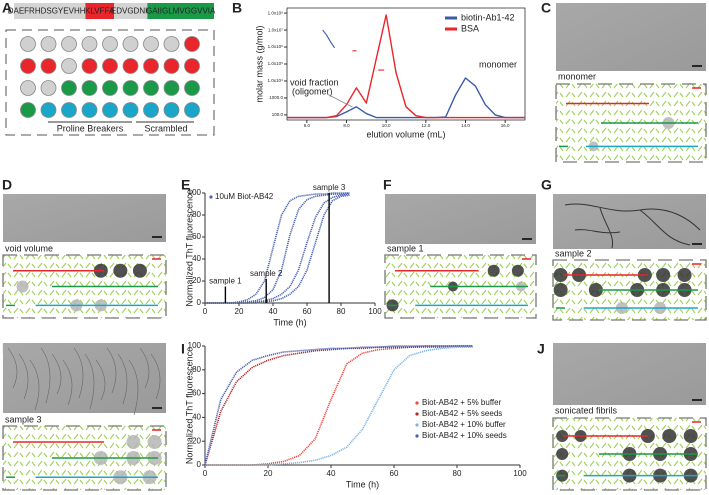 This screenshot has width=709, height=495. I want to click on legend-label: biotin-Ab1-42, so click(488, 17).